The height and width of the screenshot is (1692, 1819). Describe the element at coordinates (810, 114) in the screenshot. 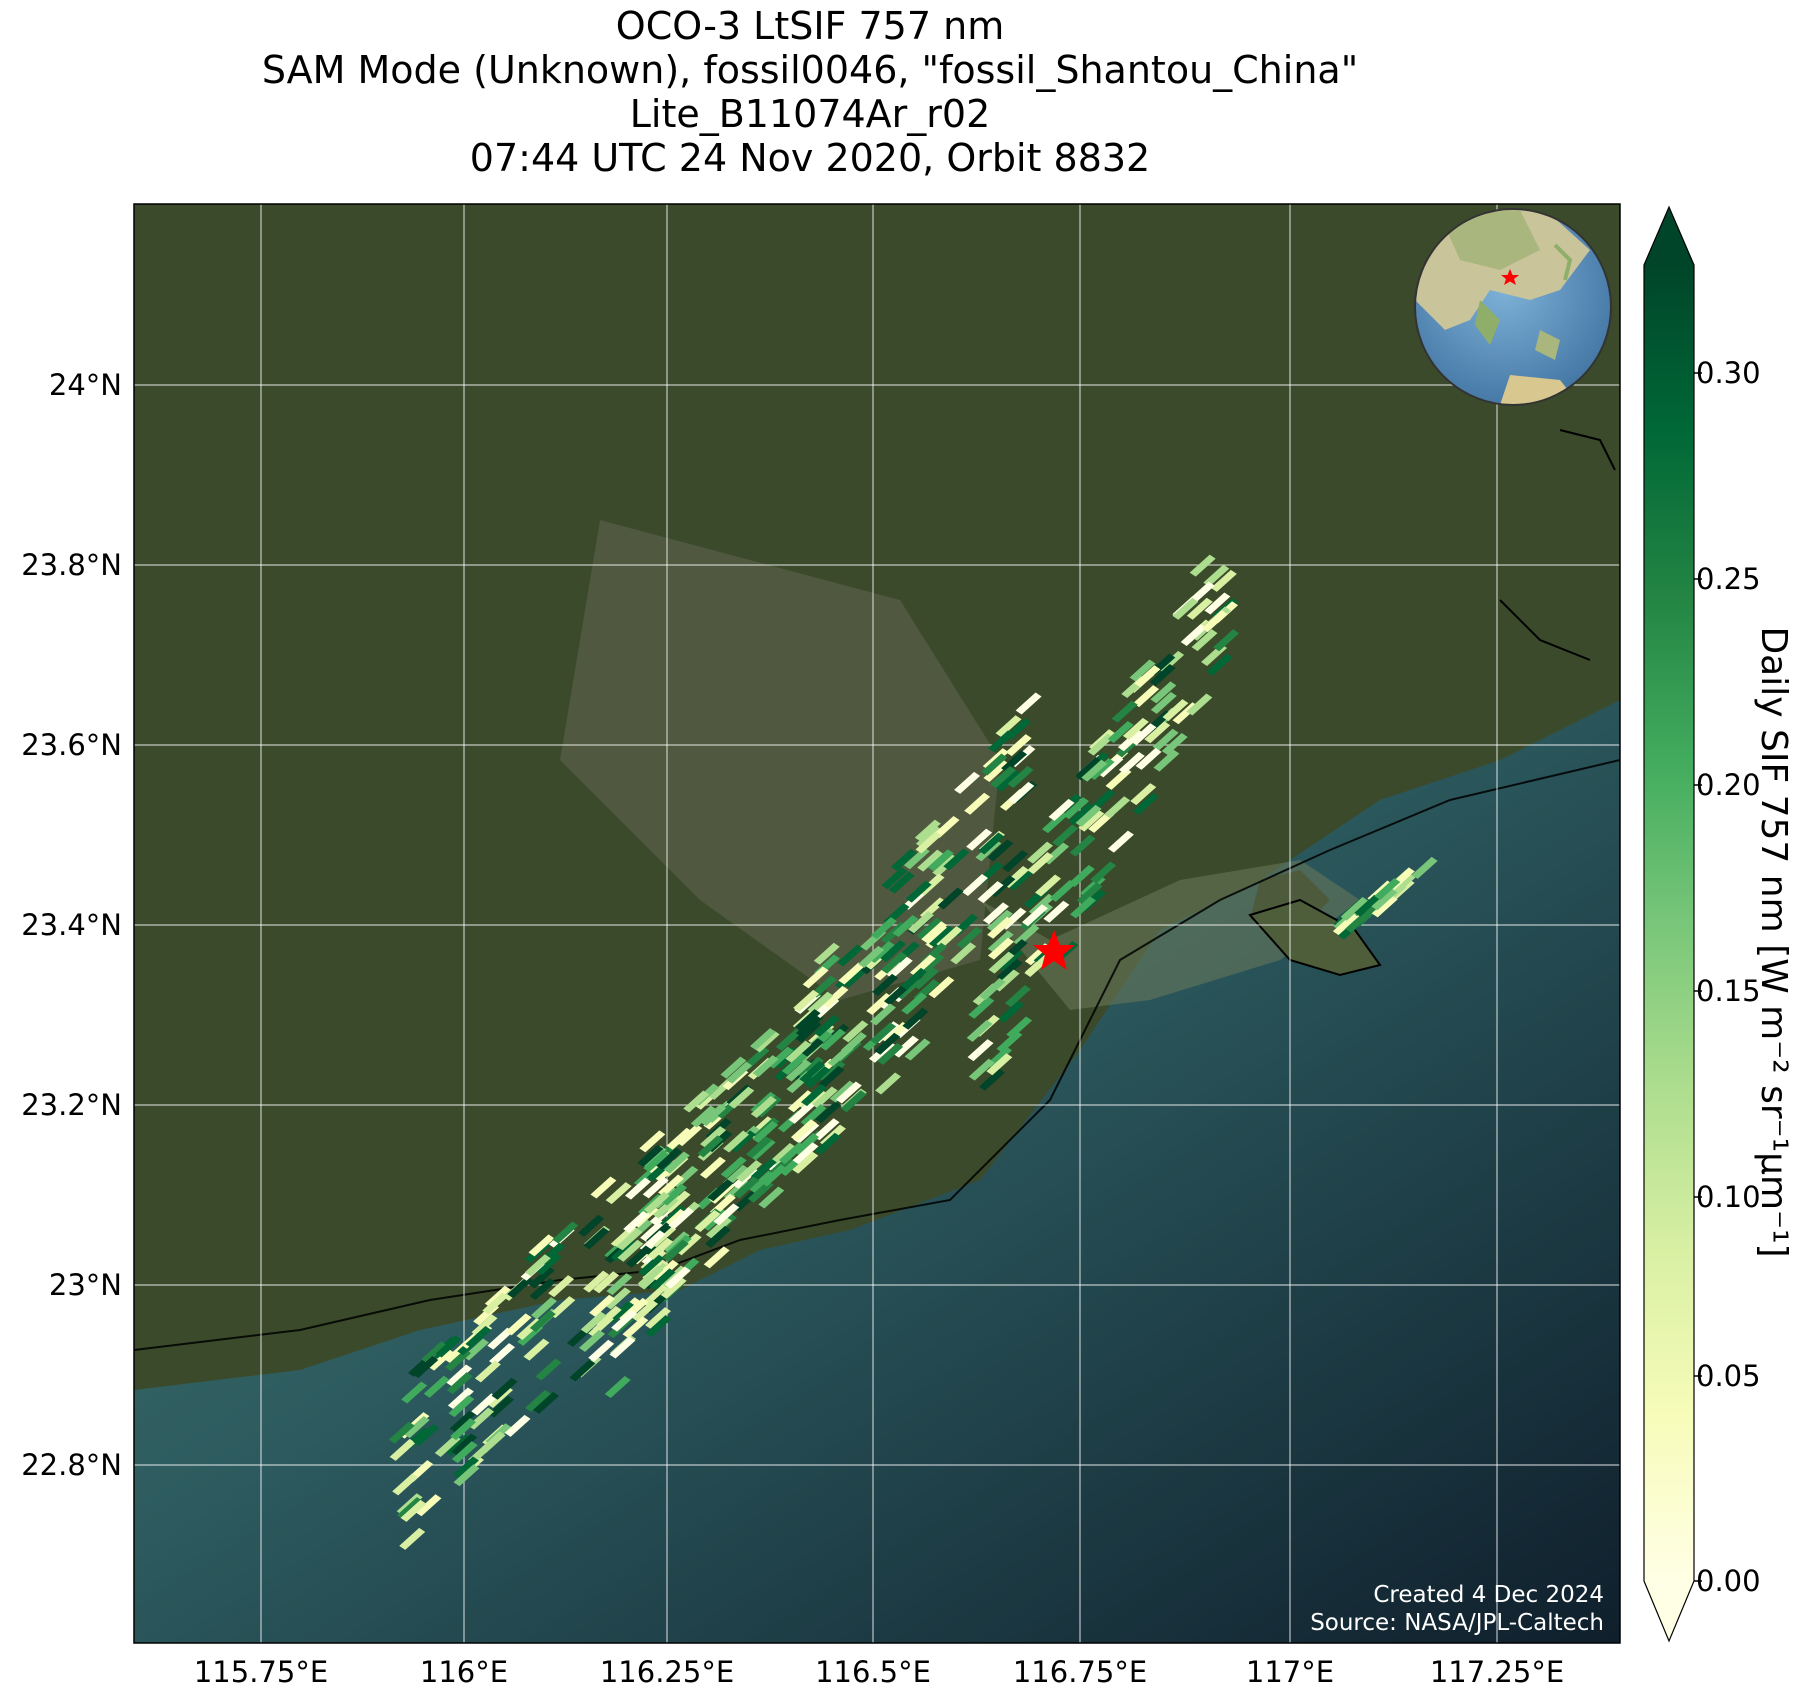

I see `title-line-3: Lite_B11074Ar_r02` at that location.